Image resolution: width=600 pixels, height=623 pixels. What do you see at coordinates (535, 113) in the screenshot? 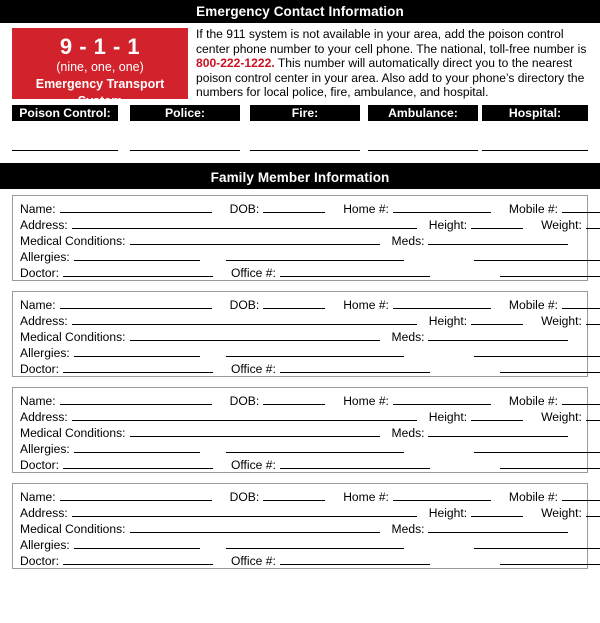
I see `contact-label-hospital: Hospital:` at bounding box center [535, 113].